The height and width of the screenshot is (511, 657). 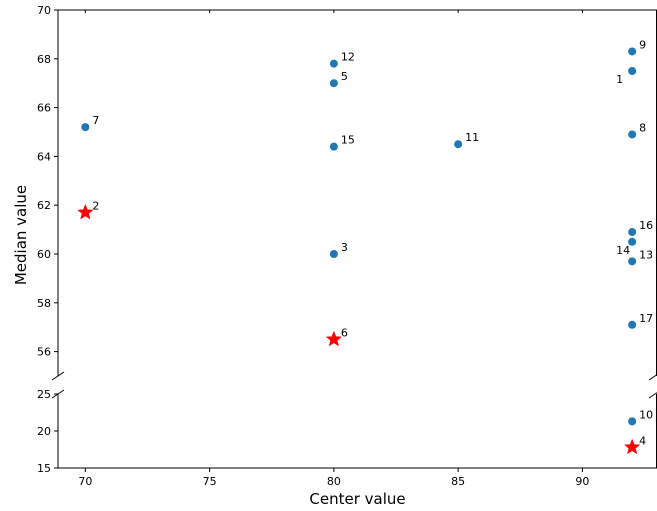 What do you see at coordinates (652, 377) in the screenshot?
I see `break-mark-upper-right` at bounding box center [652, 377].